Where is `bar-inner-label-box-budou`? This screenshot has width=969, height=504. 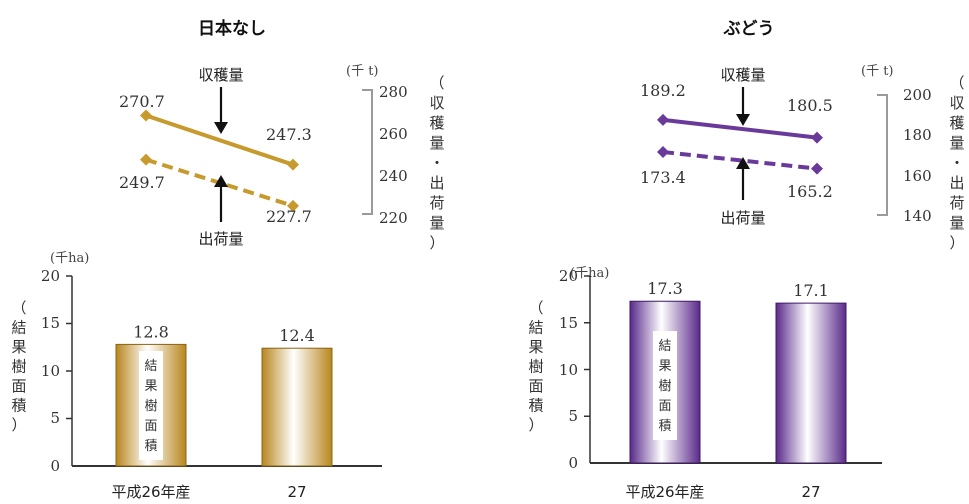
bar-inner-label-box-budou is located at coordinates (665, 385).